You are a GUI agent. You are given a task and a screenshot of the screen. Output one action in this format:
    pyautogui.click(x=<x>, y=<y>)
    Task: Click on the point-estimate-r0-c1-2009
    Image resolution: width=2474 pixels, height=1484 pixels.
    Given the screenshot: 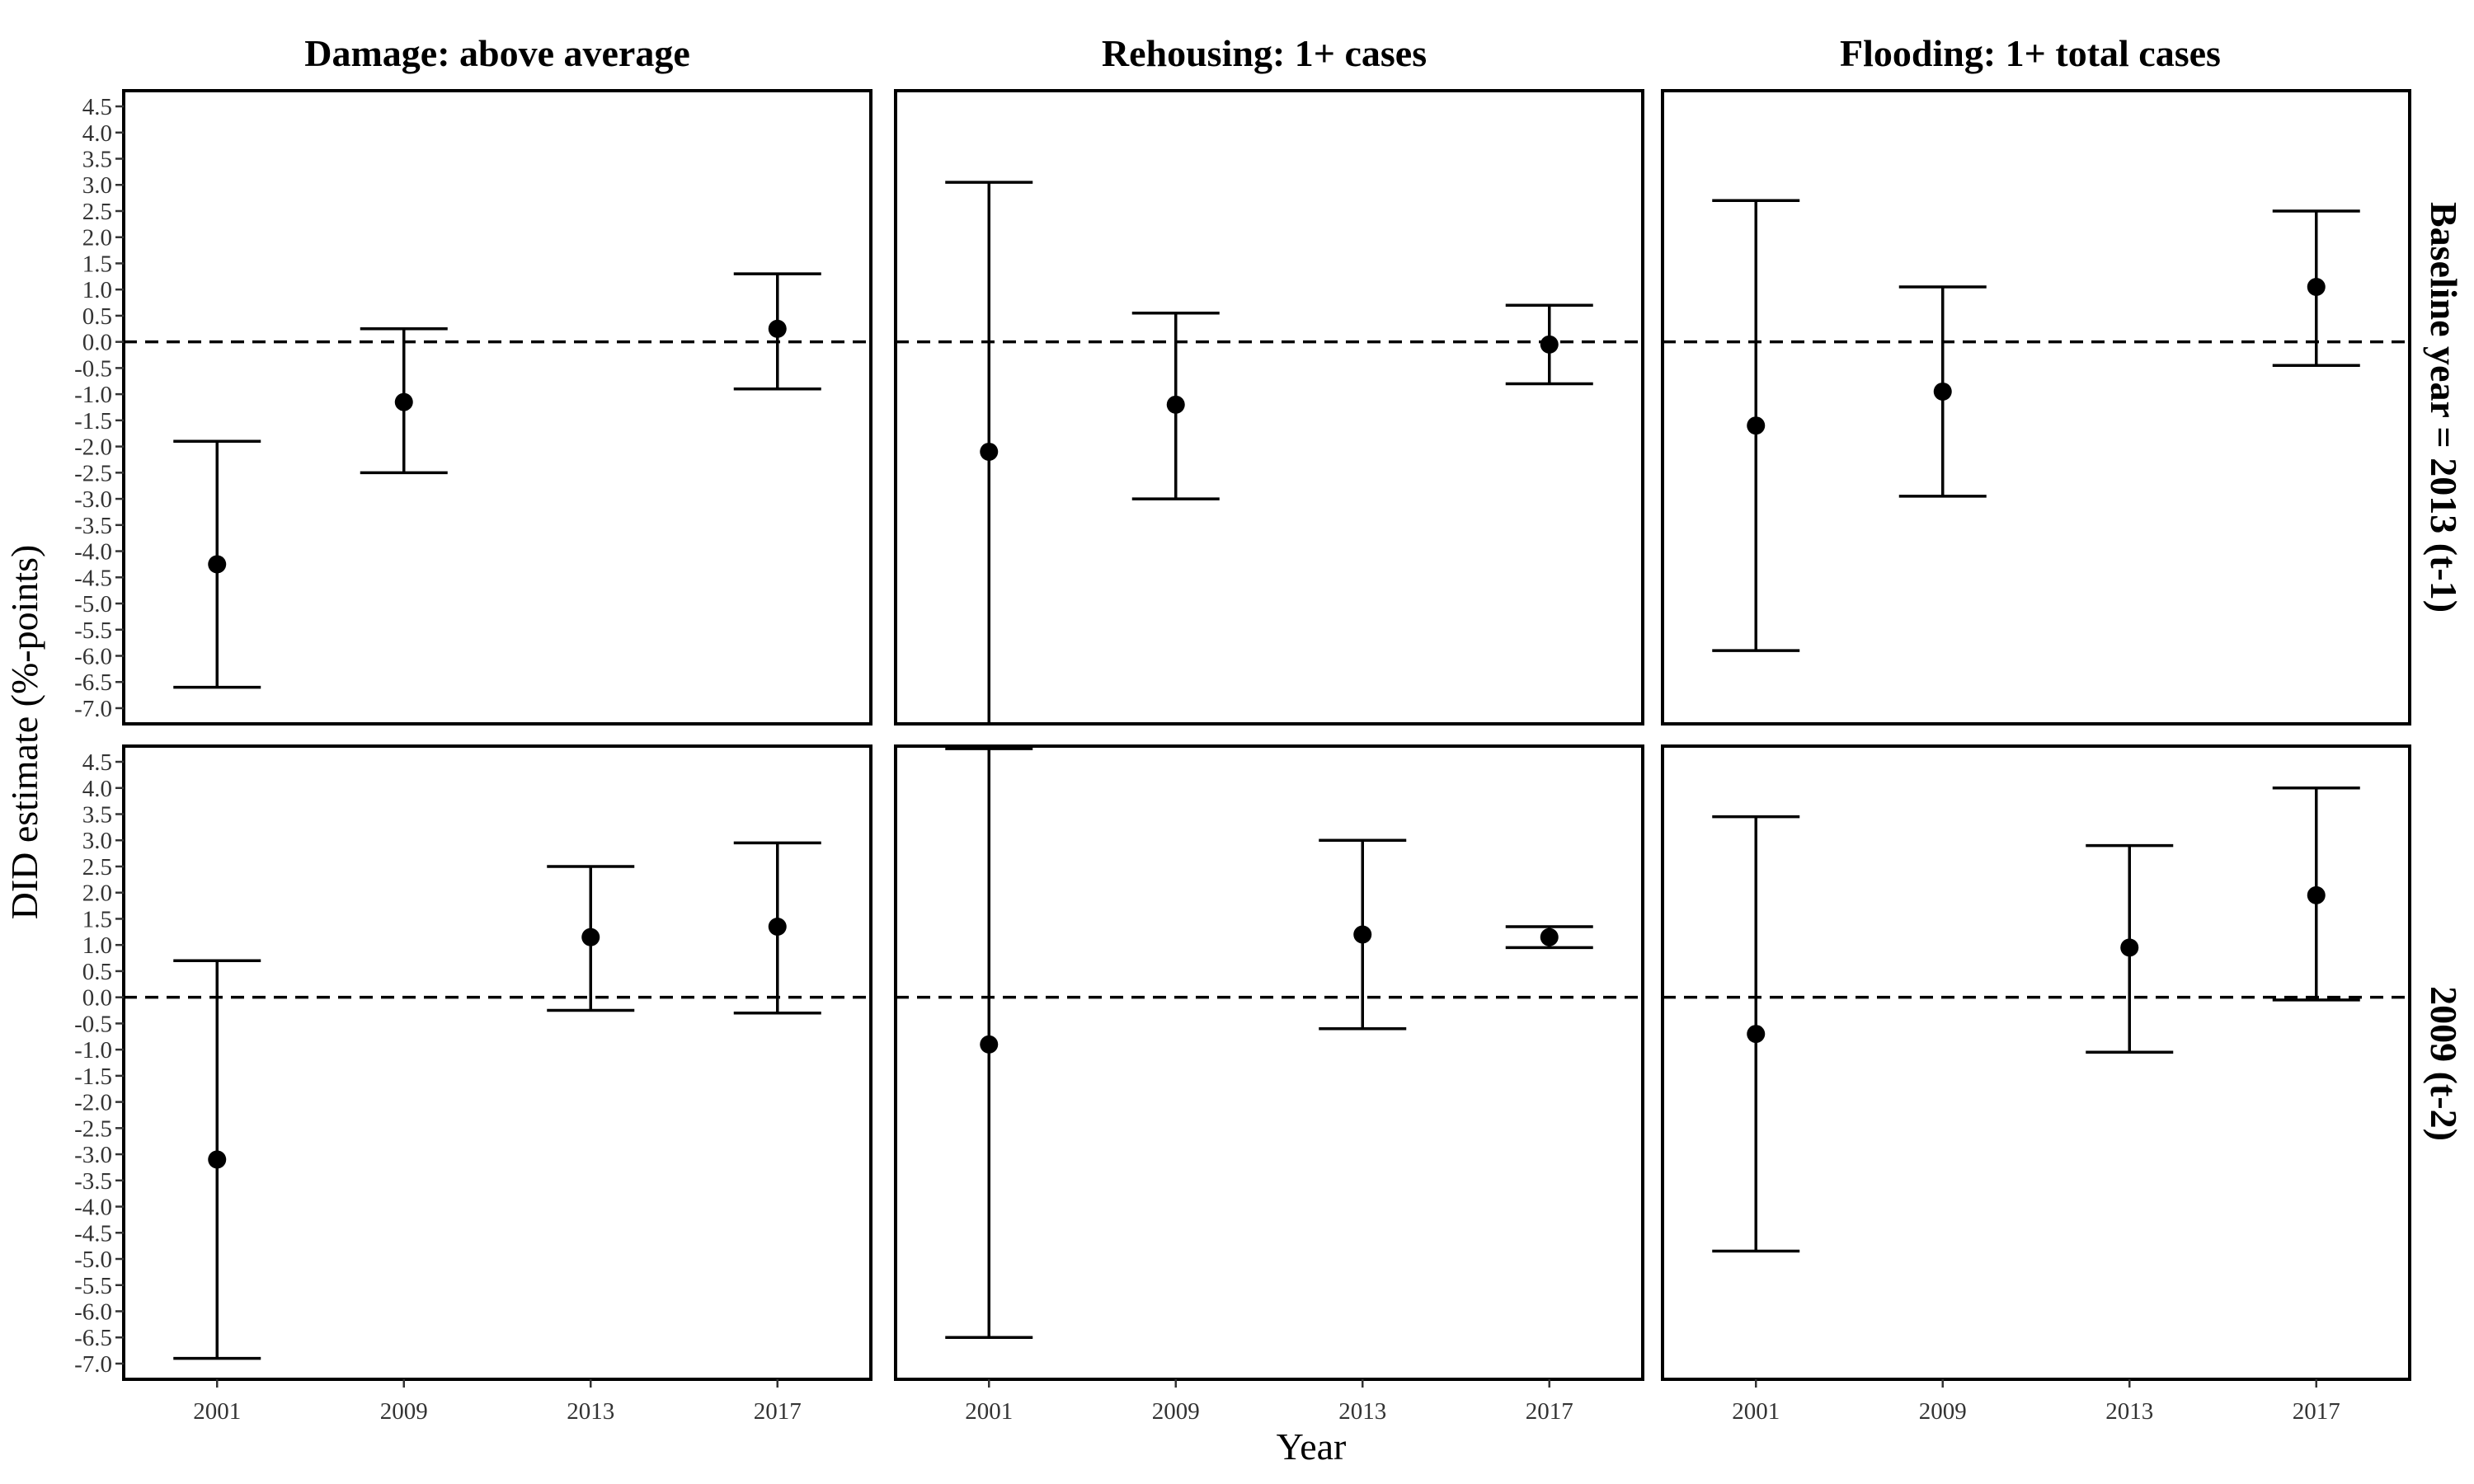 What is the action you would take?
    pyautogui.click(x=1175, y=404)
    